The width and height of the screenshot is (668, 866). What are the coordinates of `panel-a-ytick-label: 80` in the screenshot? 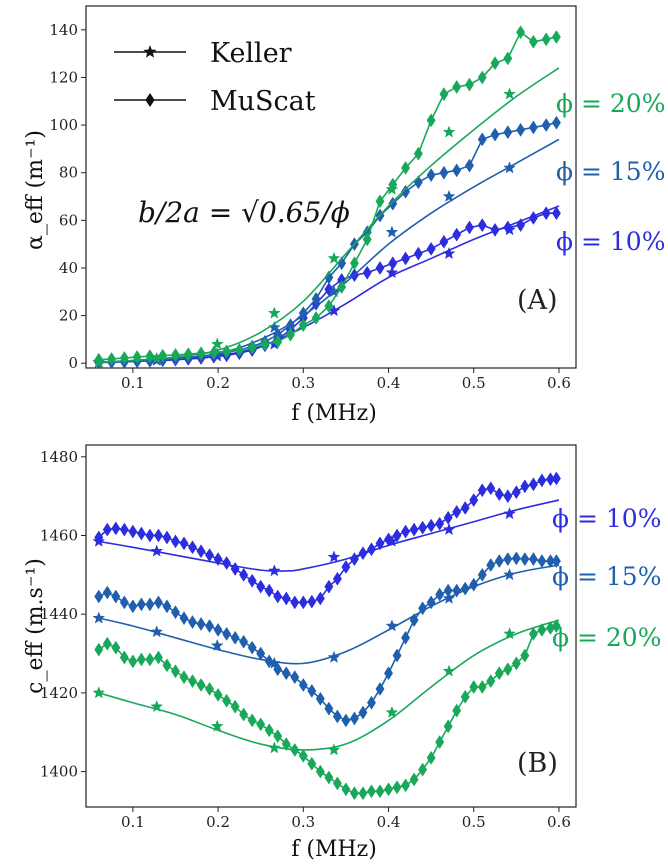 It's located at (68, 173).